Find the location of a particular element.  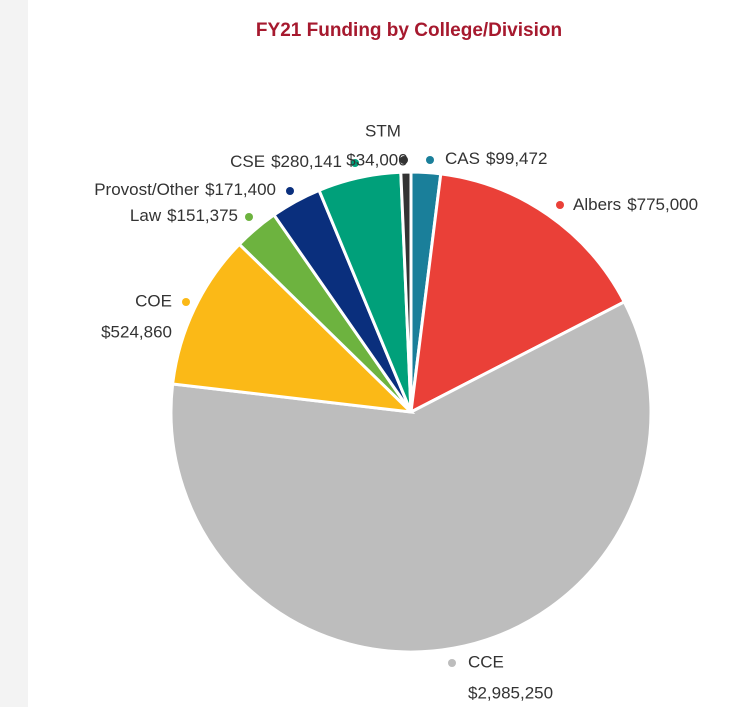

slice-label: CAS $99,472 is located at coordinates (496, 158).